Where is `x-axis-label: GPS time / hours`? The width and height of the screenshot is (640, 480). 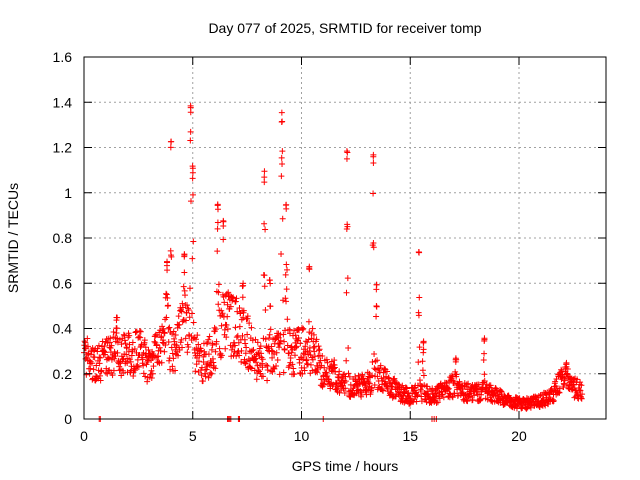
x-axis-label: GPS time / hours is located at coordinates (345, 466).